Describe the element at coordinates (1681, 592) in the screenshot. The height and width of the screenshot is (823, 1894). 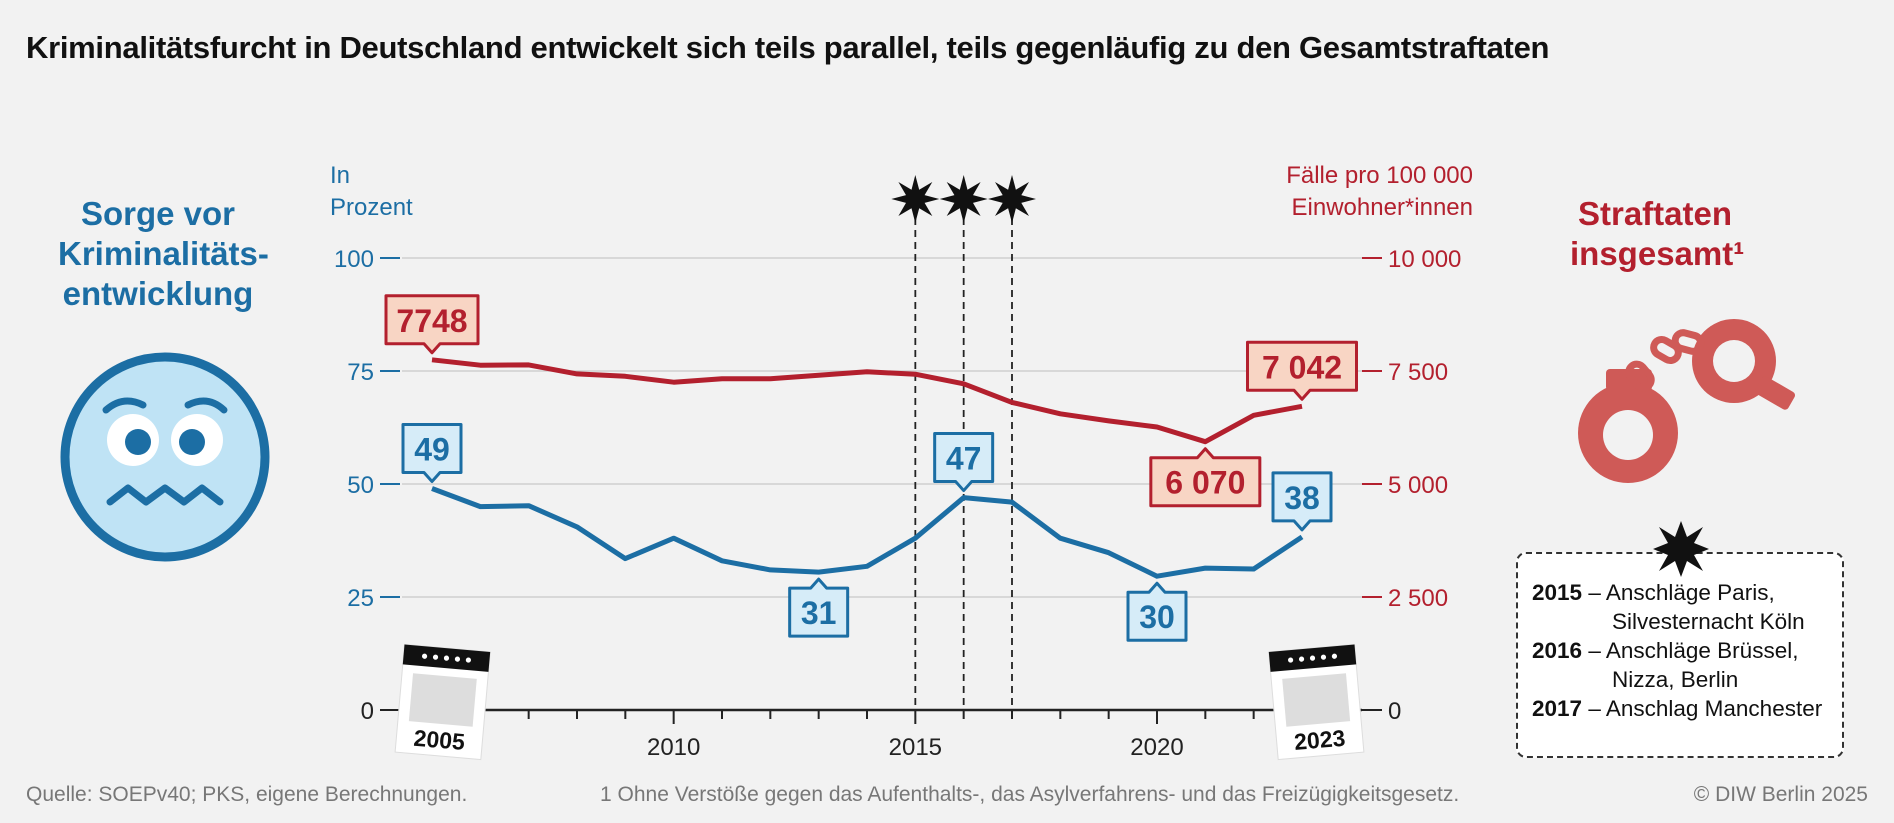
I see `legend-text: – Anschläge Paris,` at that location.